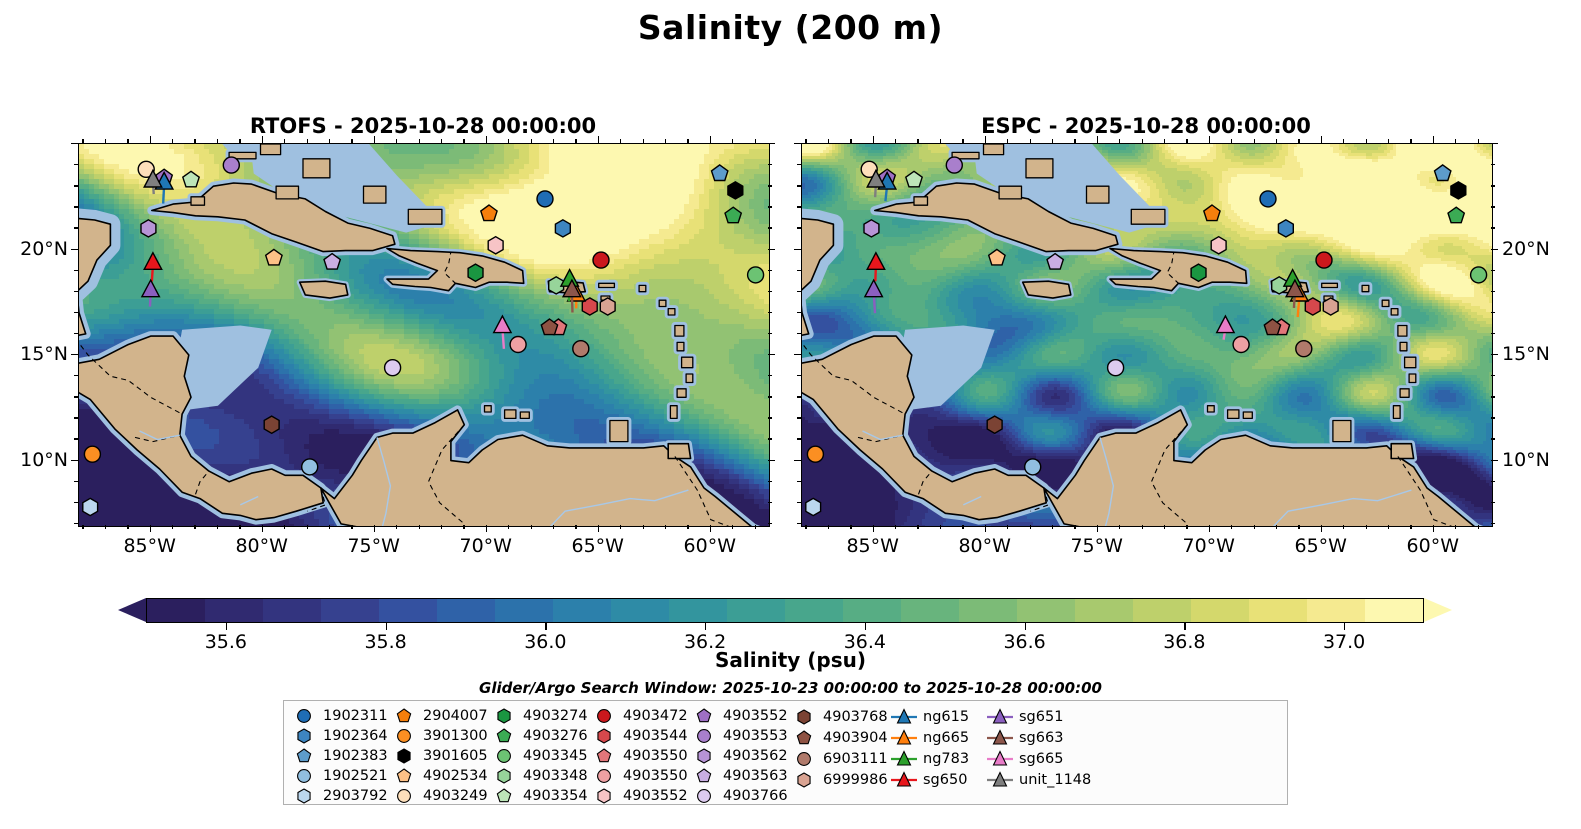  I want to click on legend-item: 3901605, so click(441, 756).